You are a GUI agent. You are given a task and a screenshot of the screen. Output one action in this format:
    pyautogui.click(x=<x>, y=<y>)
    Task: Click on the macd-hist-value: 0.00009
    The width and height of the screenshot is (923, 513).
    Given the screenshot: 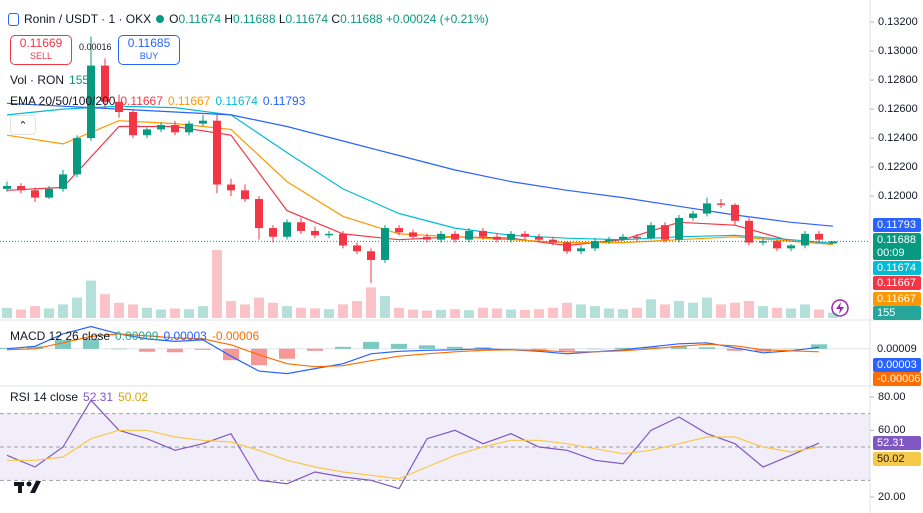 What is the action you would take?
    pyautogui.click(x=137, y=336)
    